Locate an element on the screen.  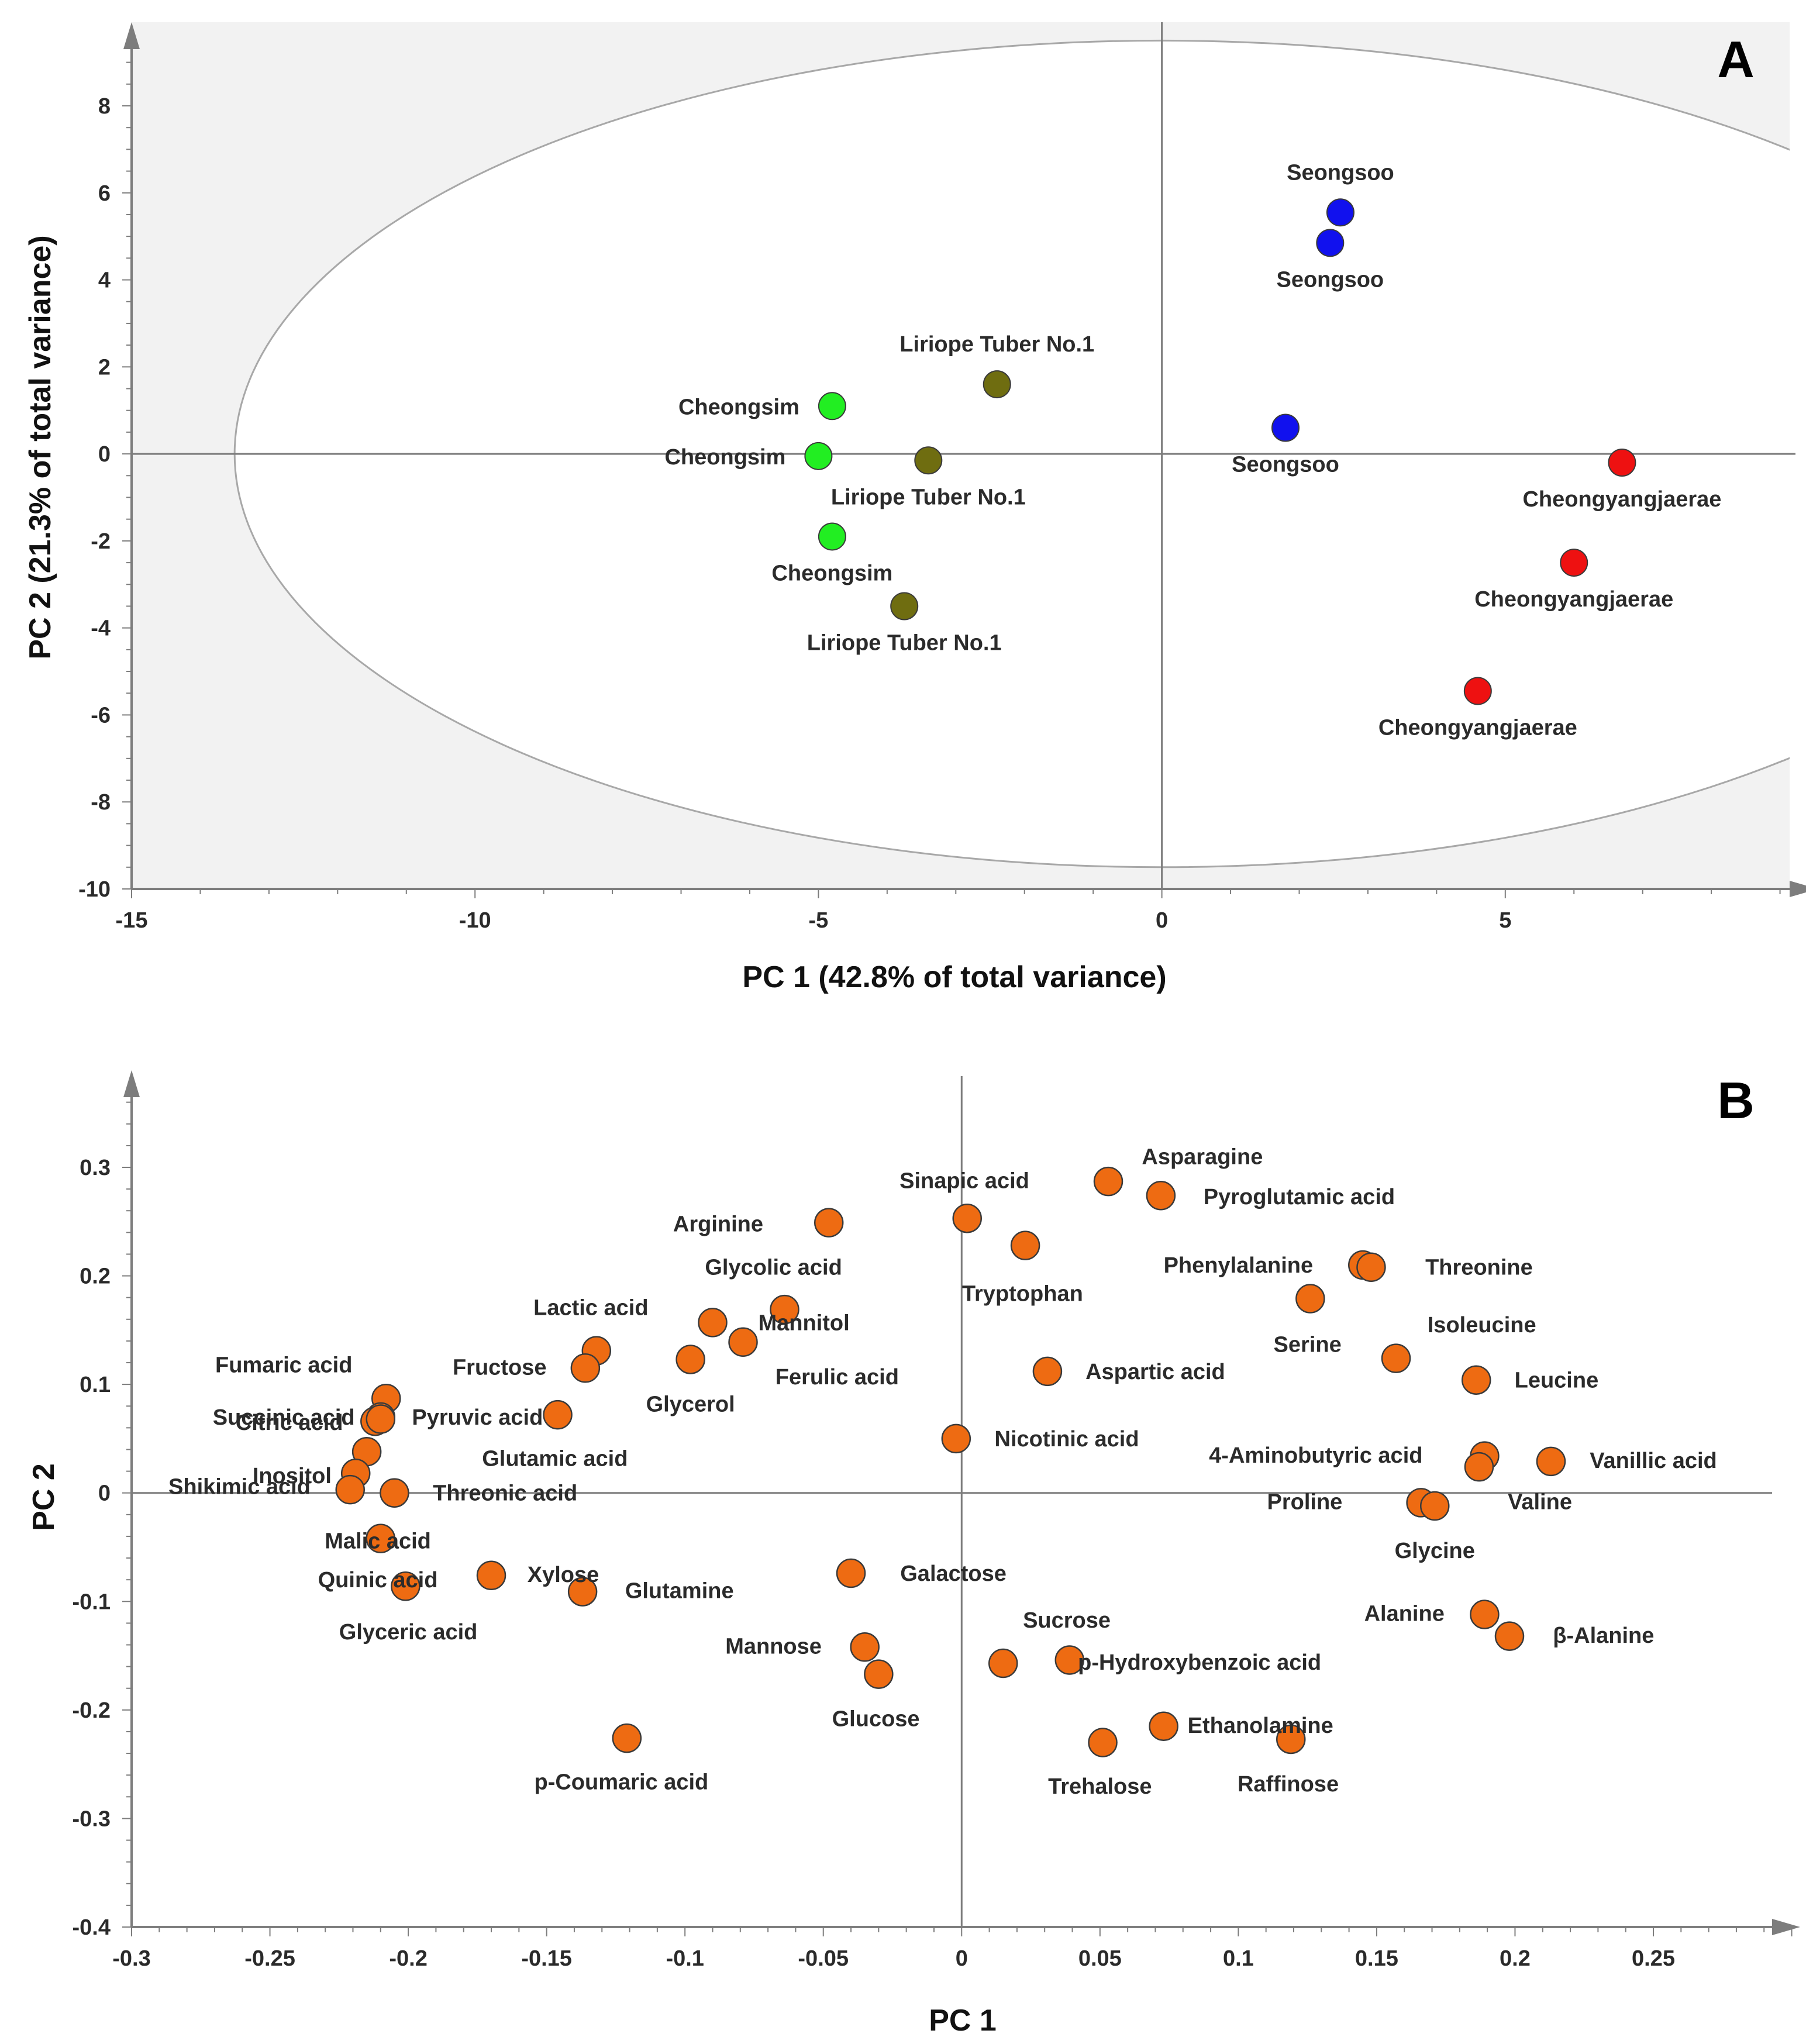
panel-b-loading-label: Fructose is located at coordinates (499, 1368).